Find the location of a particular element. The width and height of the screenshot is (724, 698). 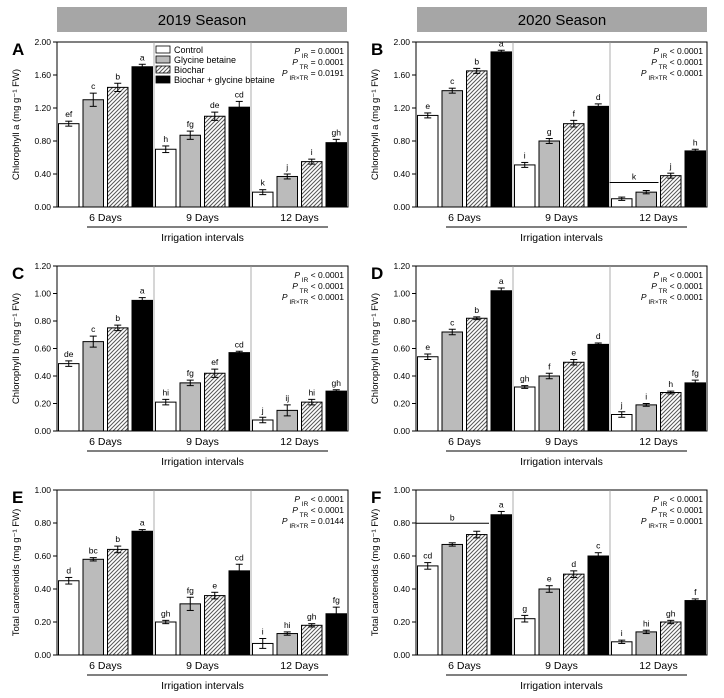

season-header-left-bg is located at coordinates (202, 19).